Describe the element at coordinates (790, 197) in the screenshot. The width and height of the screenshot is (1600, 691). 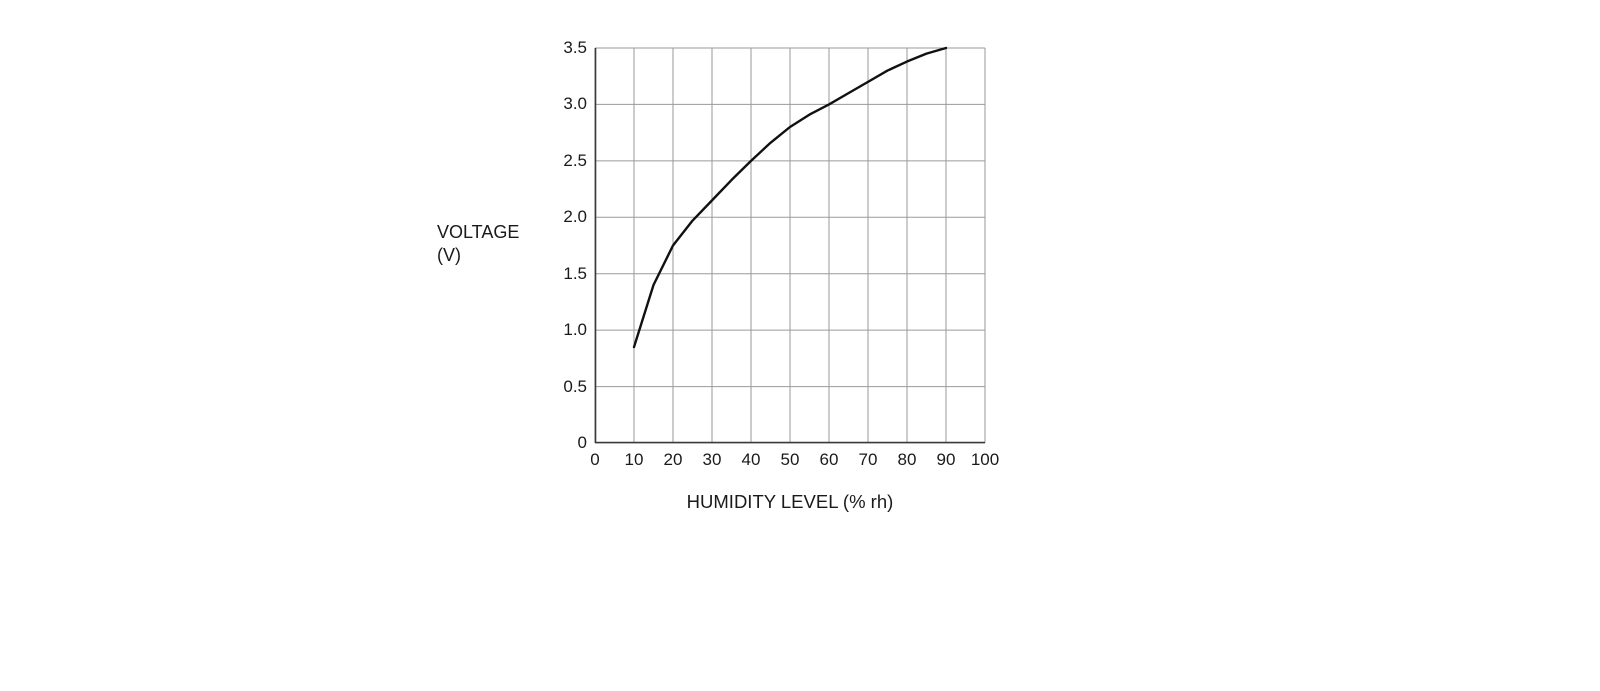
I see `series-curve-output-voltage-vs-humidity` at that location.